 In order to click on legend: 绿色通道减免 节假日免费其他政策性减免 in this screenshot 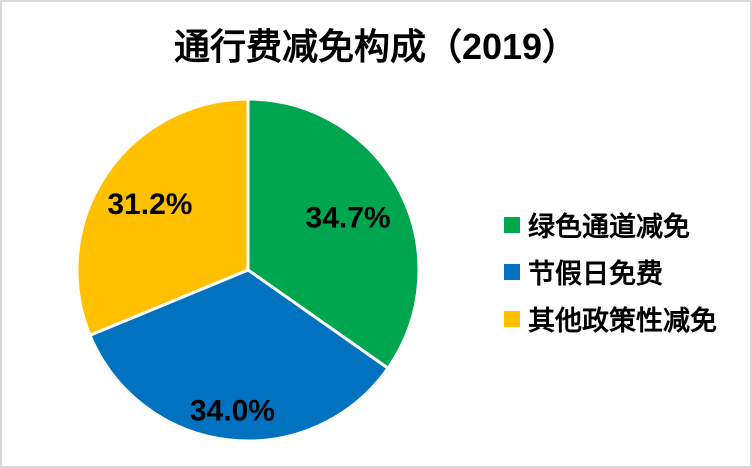, I will do `click(610, 271)`.